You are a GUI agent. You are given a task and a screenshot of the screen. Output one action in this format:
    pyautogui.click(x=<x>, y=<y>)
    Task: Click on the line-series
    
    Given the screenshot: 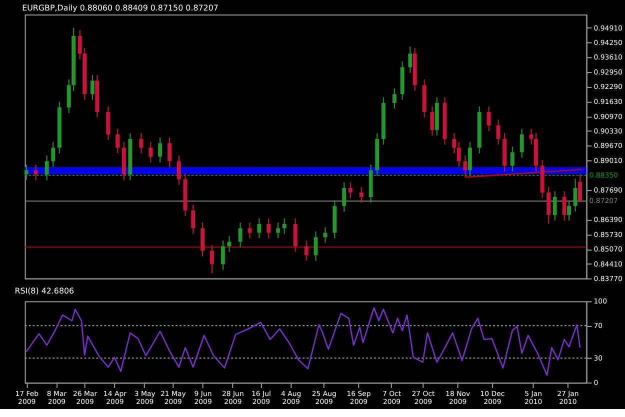 What is the action you would take?
    pyautogui.click(x=303, y=341)
    